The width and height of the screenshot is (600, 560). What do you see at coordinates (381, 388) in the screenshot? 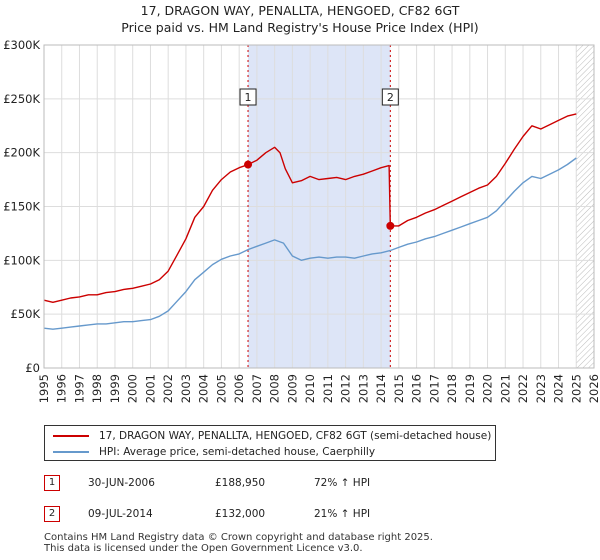
I see `x-tick-label: 2014` at bounding box center [381, 388].